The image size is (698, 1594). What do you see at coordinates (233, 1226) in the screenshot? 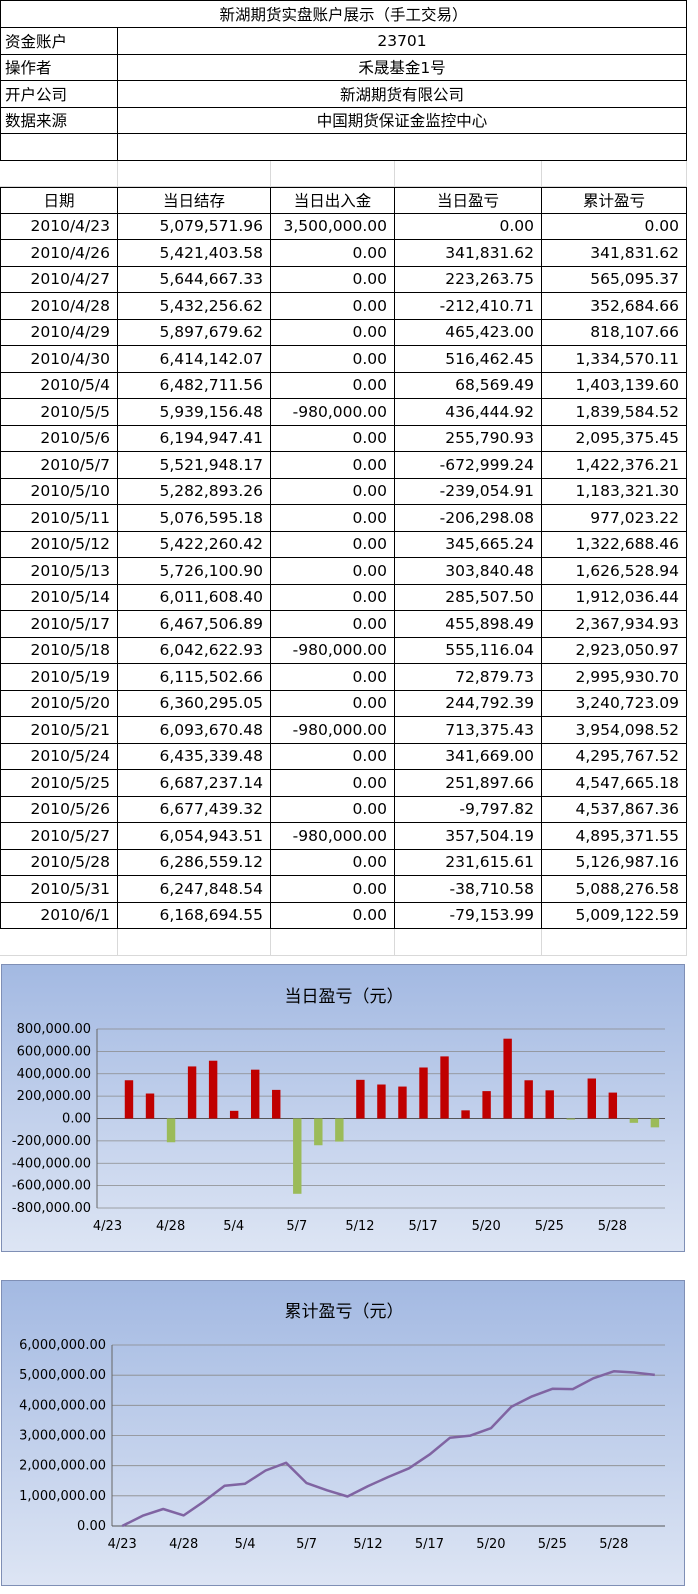
I see `x-tick-label: 5/4` at bounding box center [233, 1226].